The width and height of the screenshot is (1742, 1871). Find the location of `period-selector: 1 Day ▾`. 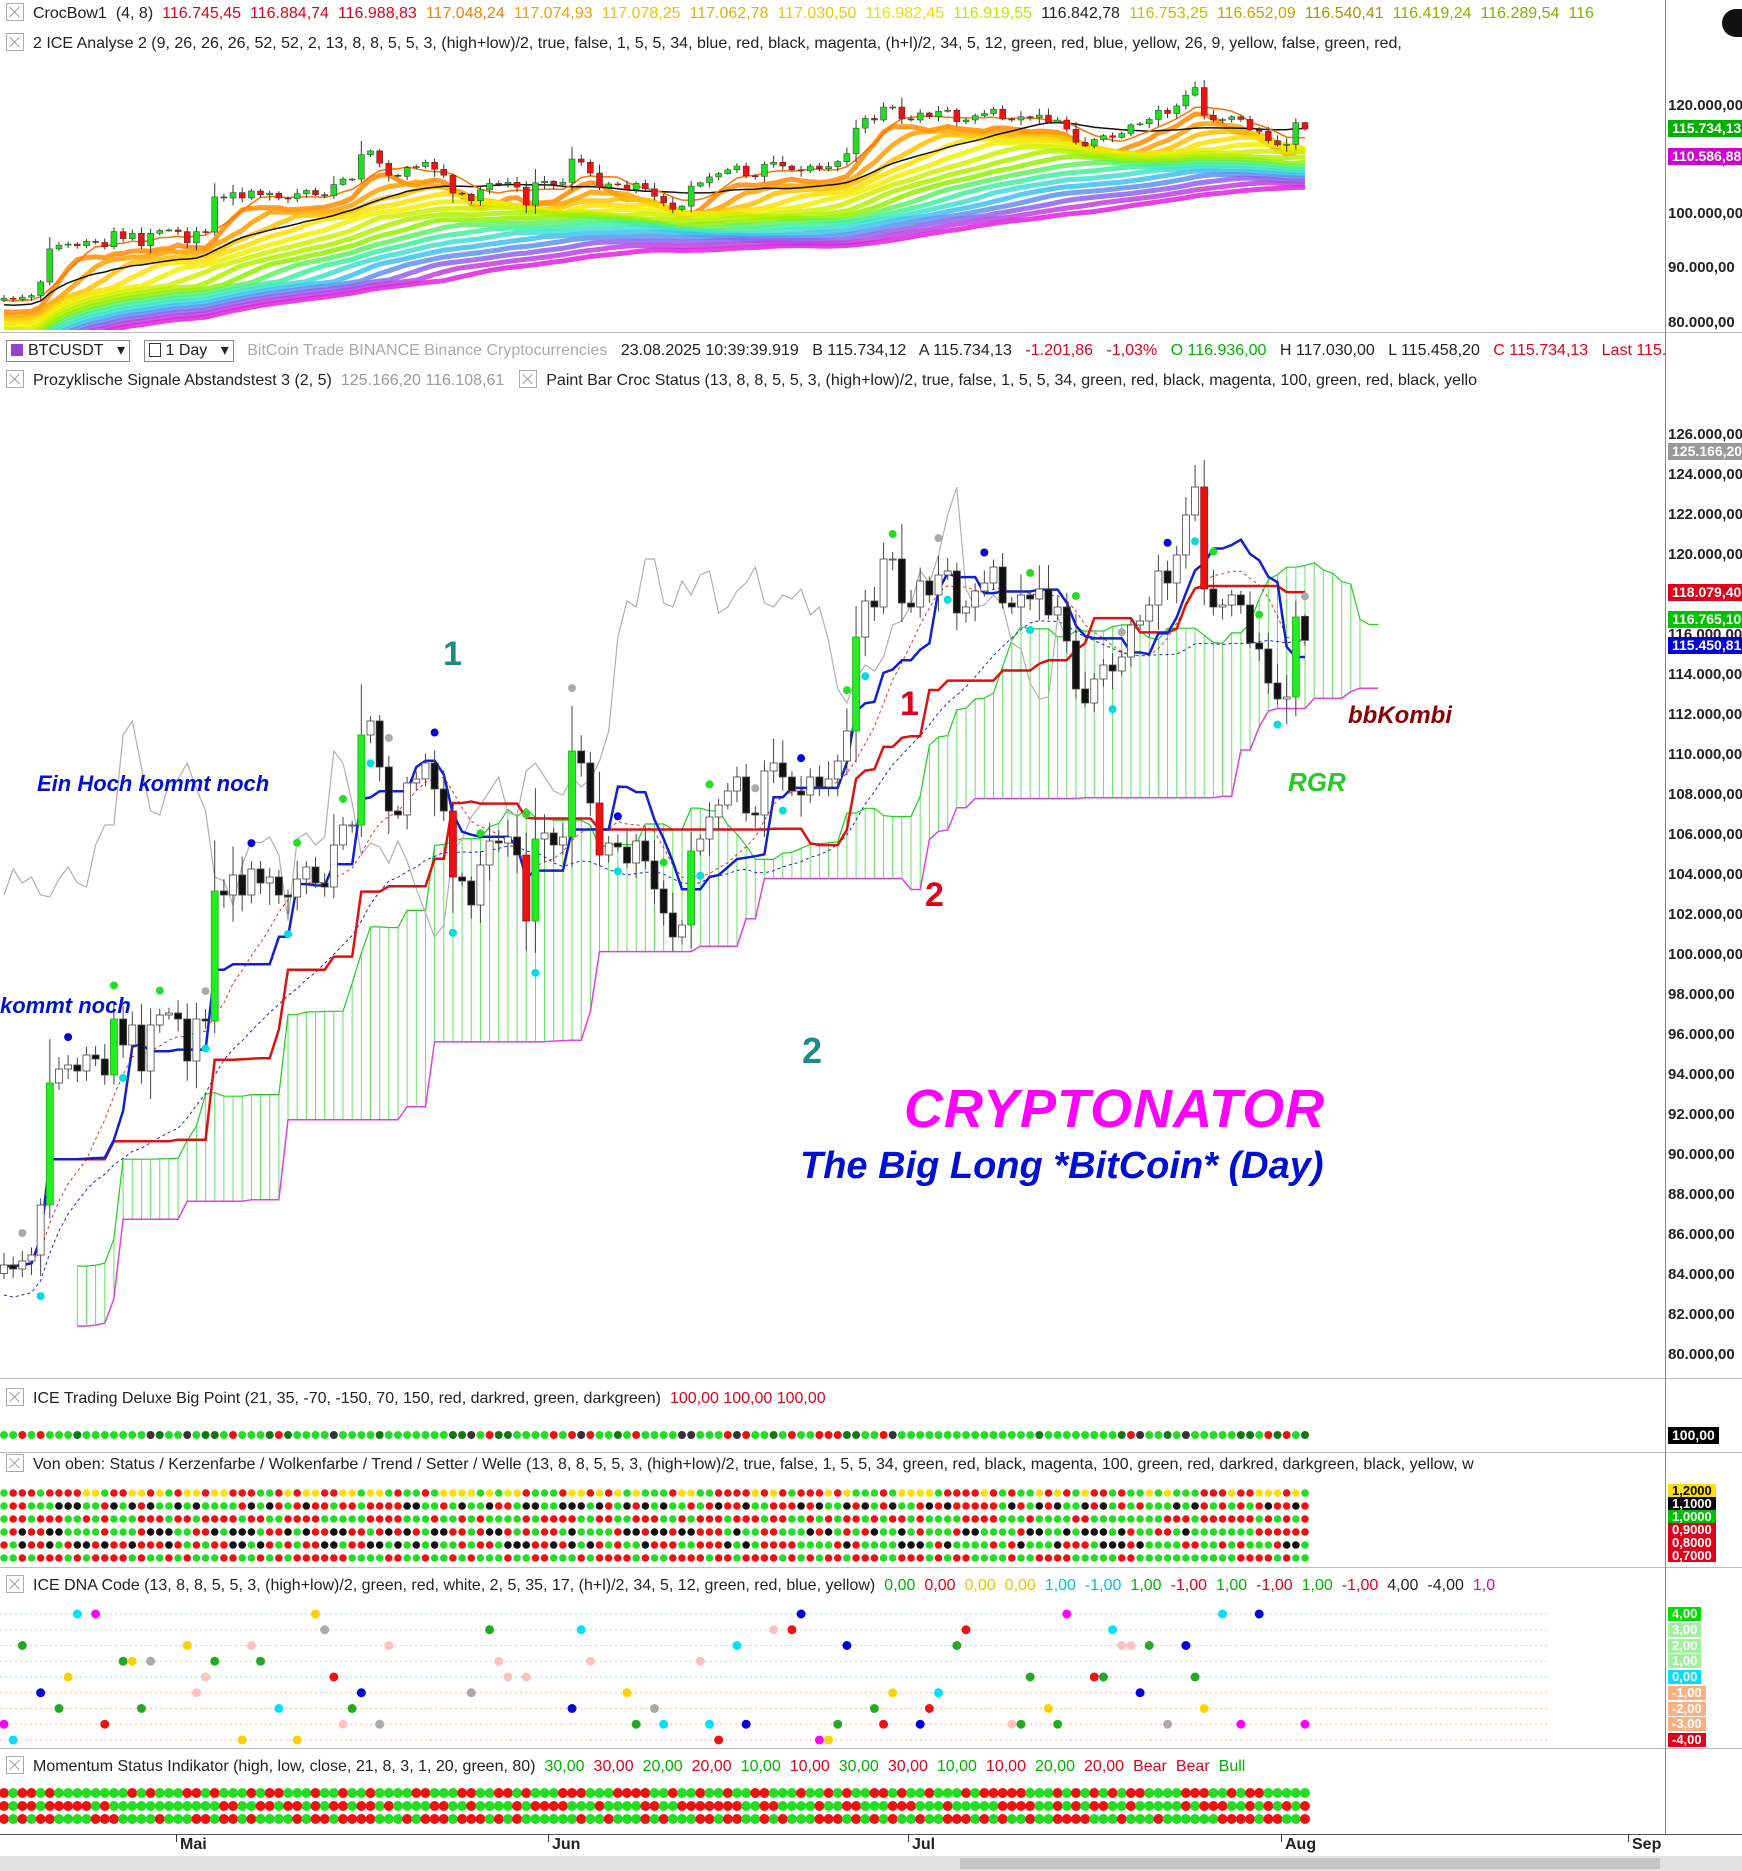

period-selector: 1 Day ▾ is located at coordinates (188, 351).